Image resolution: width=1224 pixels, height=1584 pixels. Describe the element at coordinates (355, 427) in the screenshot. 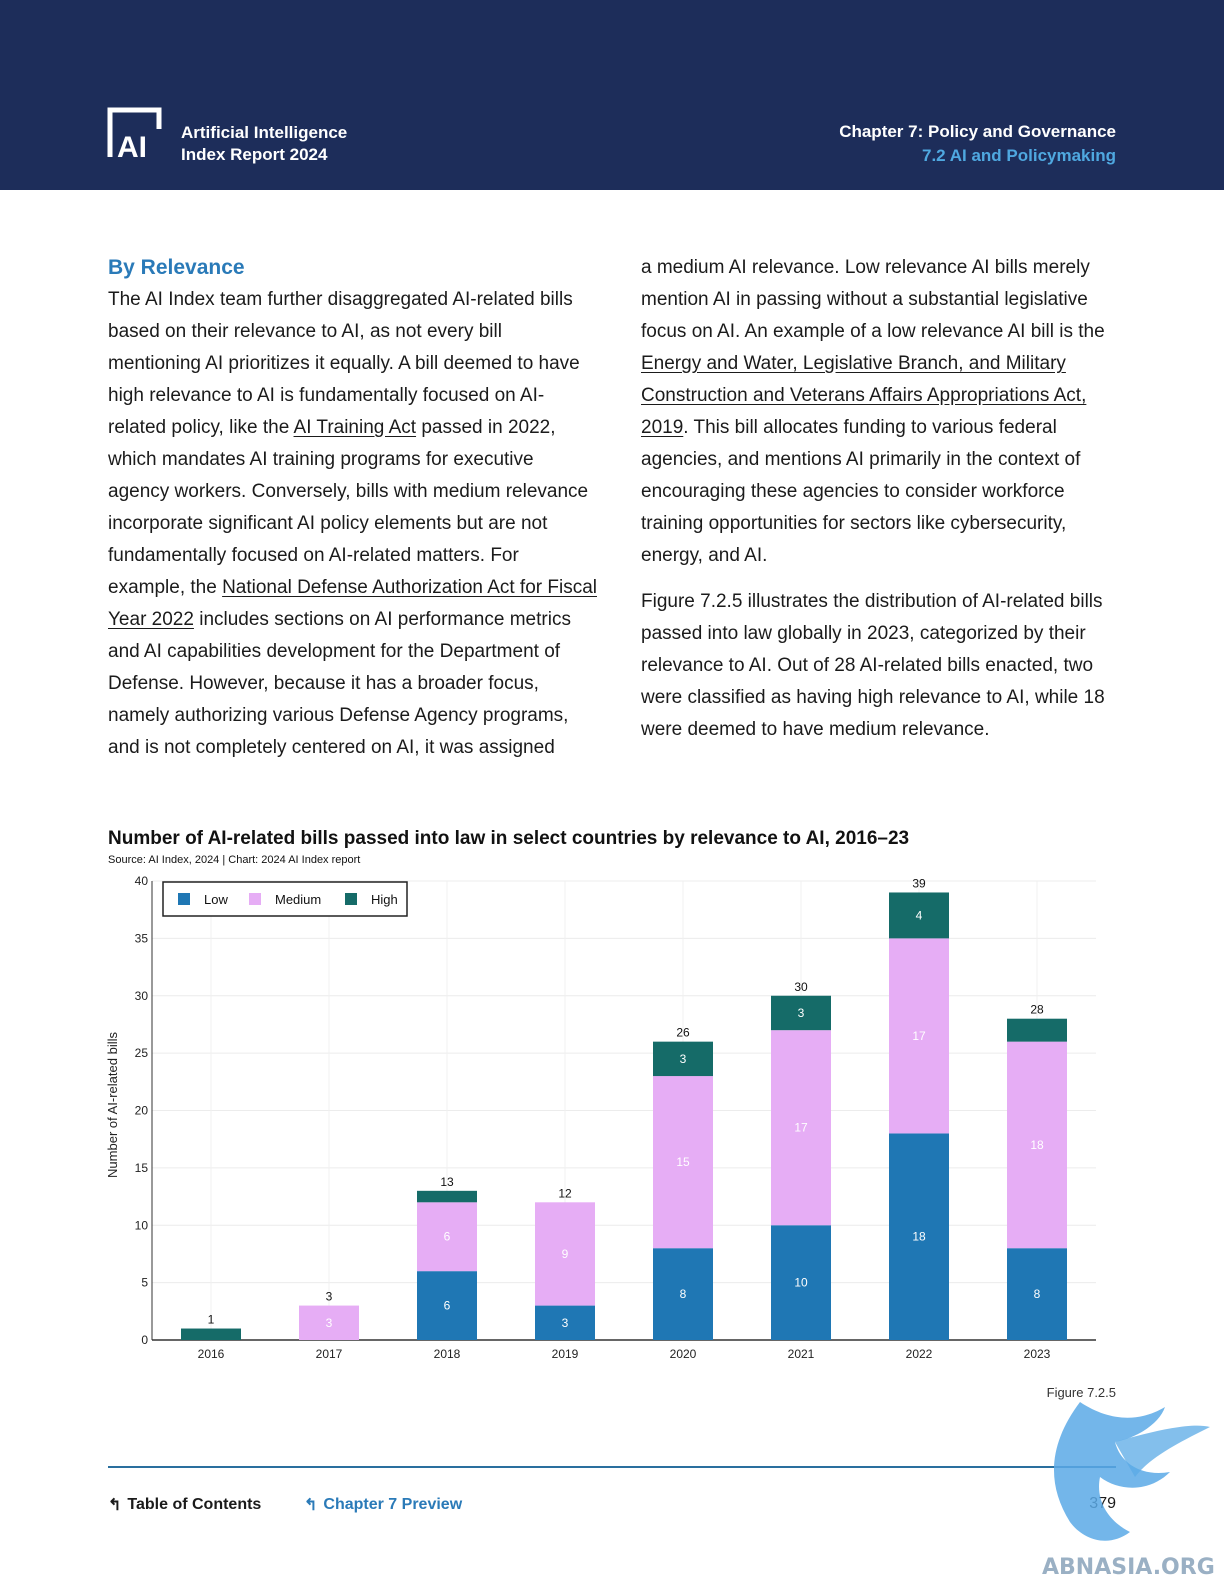

I see `ai-training-act-link: AI Training Act` at that location.